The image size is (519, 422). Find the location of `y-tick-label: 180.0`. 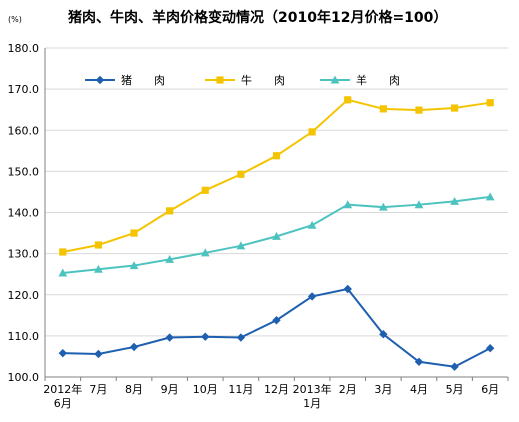

y-tick-label: 180.0 is located at coordinates (24, 48).